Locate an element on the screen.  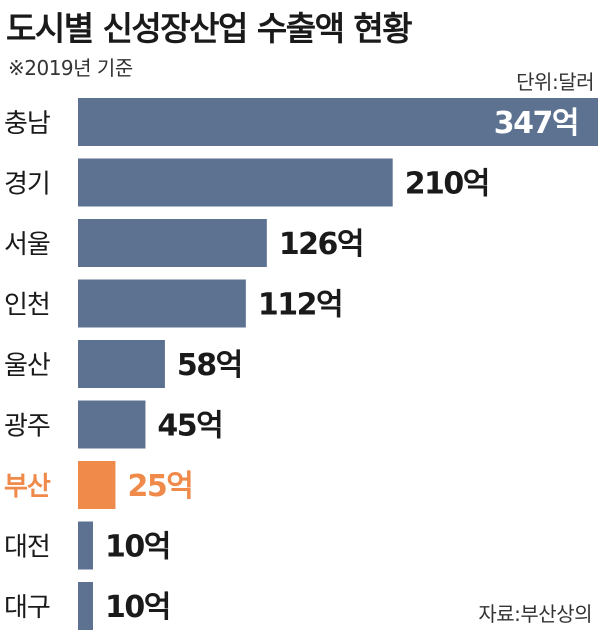
category-label-2: 서울 is located at coordinates (27, 245).